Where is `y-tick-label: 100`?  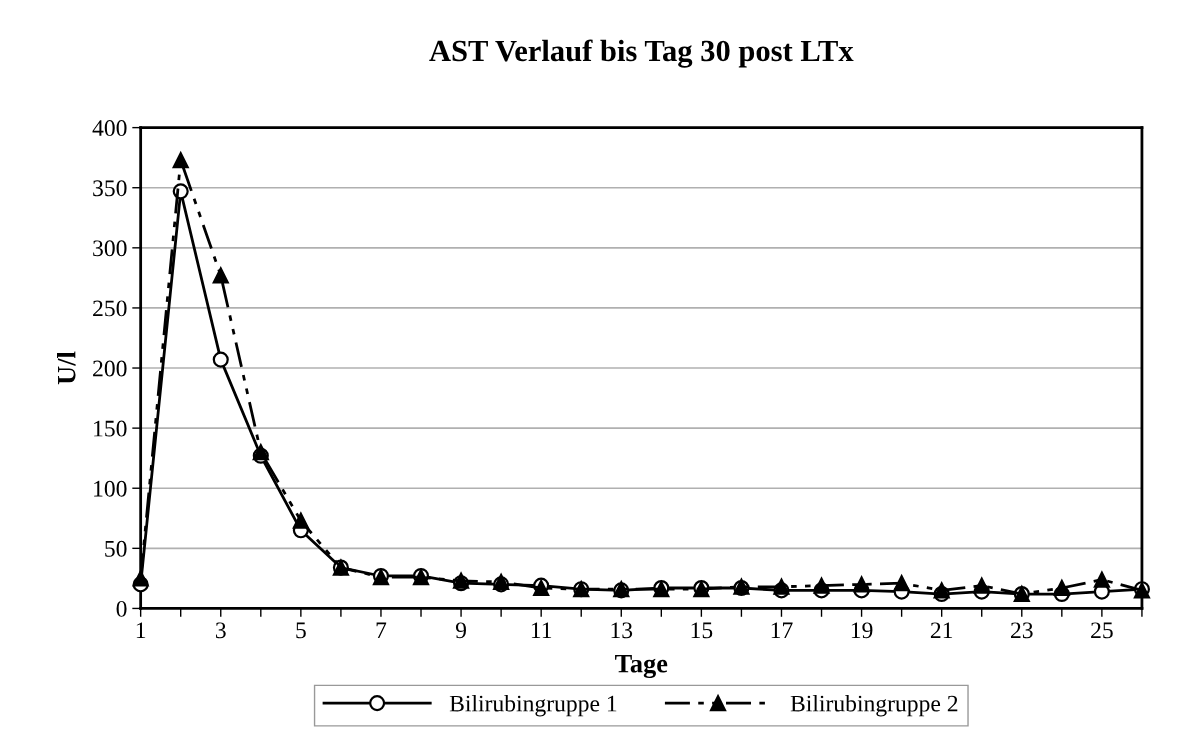 y-tick-label: 100 is located at coordinates (110, 488).